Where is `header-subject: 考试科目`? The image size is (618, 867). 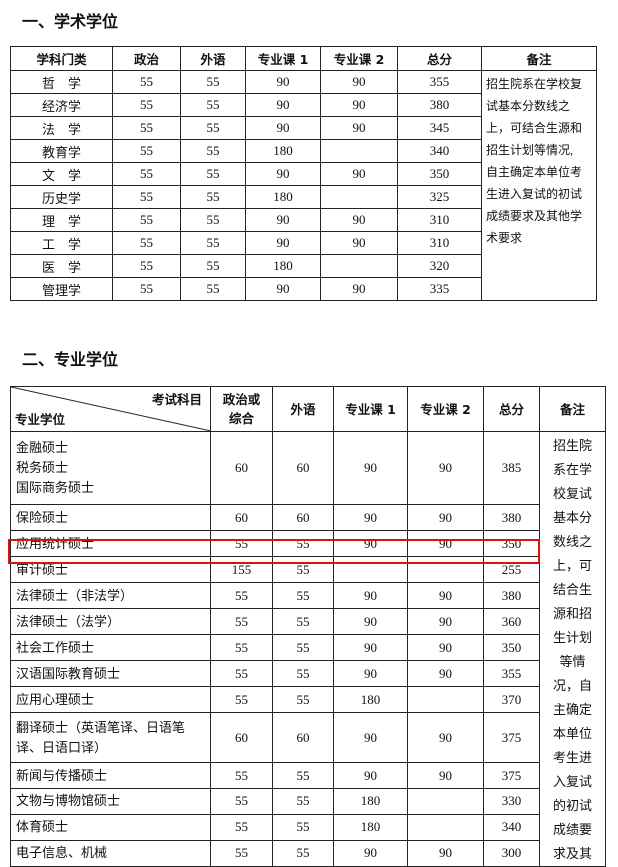 header-subject: 考试科目 is located at coordinates (176, 399).